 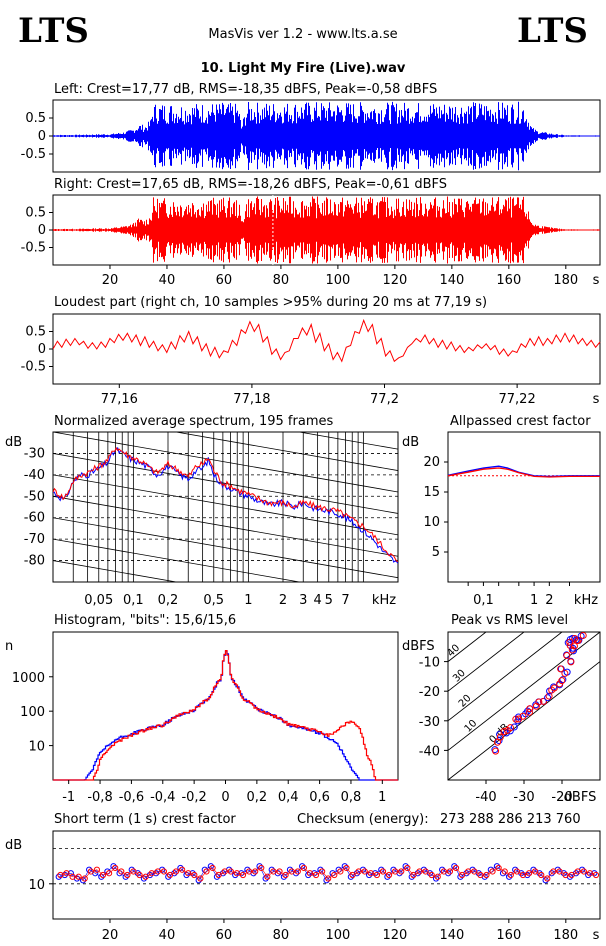 What do you see at coordinates (34, 561) in the screenshot?
I see `spectrum-ytick-label: -80` at bounding box center [34, 561].